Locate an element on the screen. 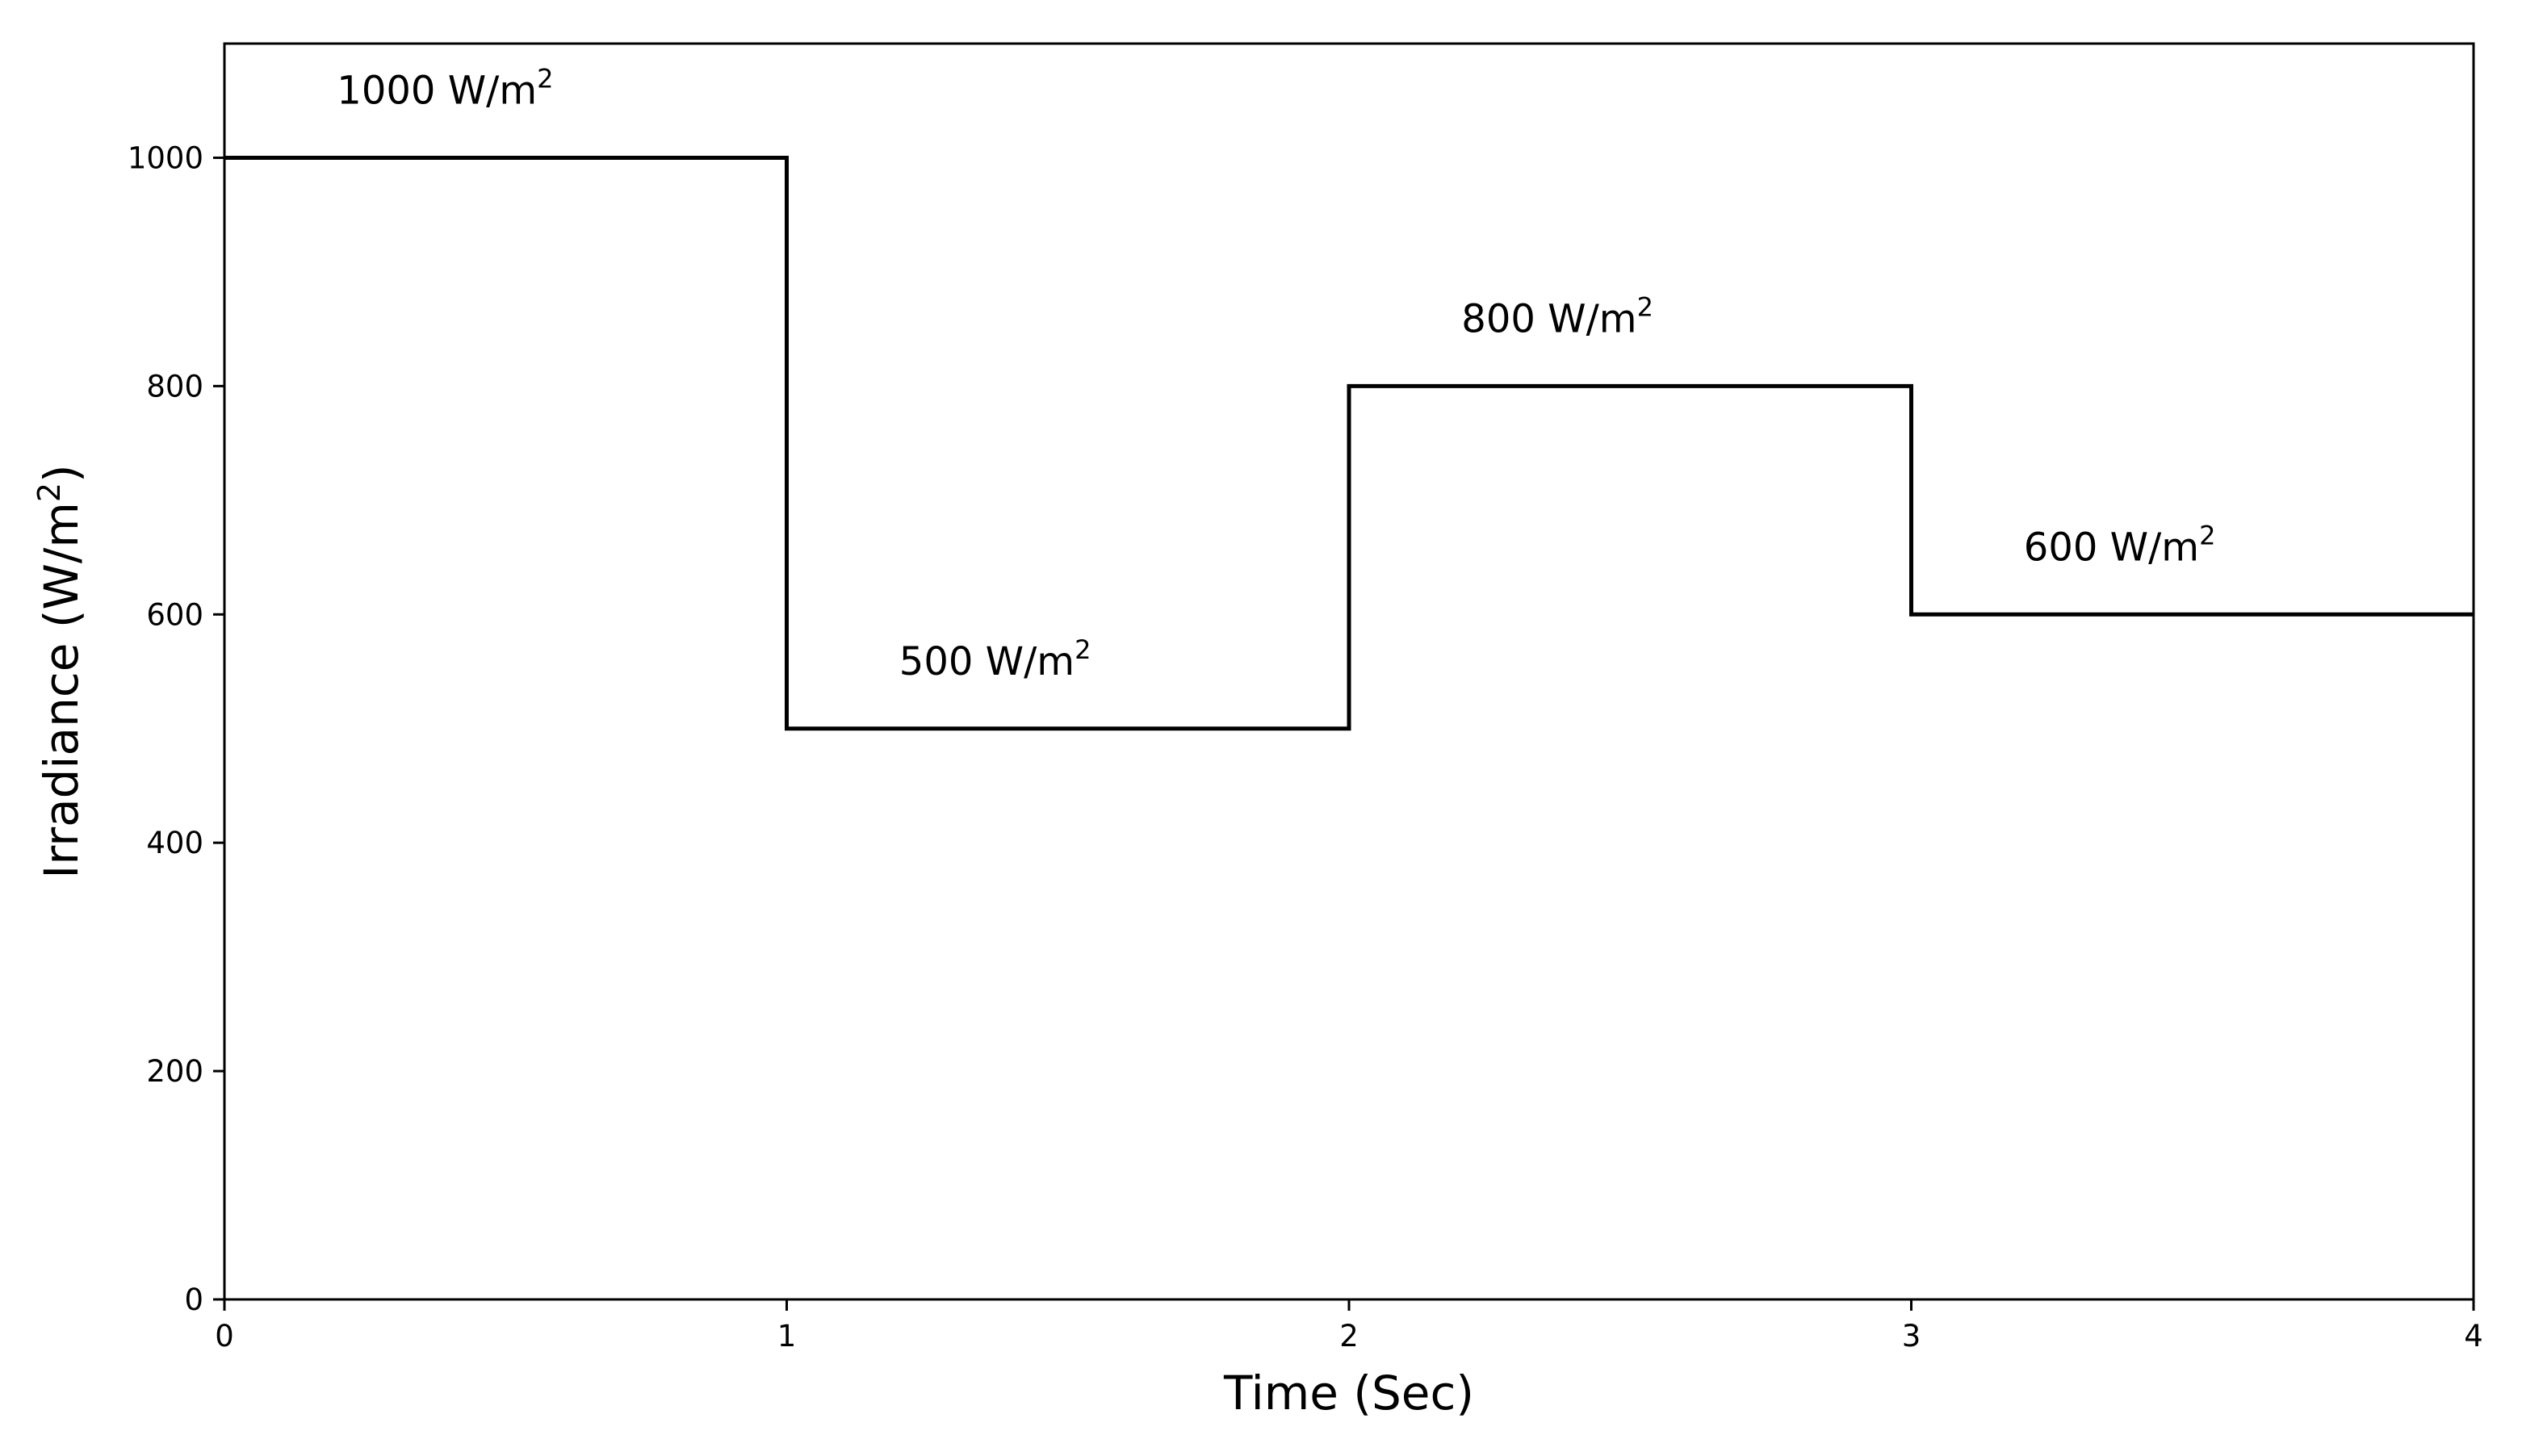 Image resolution: width=2522 pixels, height=1456 pixels. segment-annotation: 500 W/m2 is located at coordinates (995, 659).